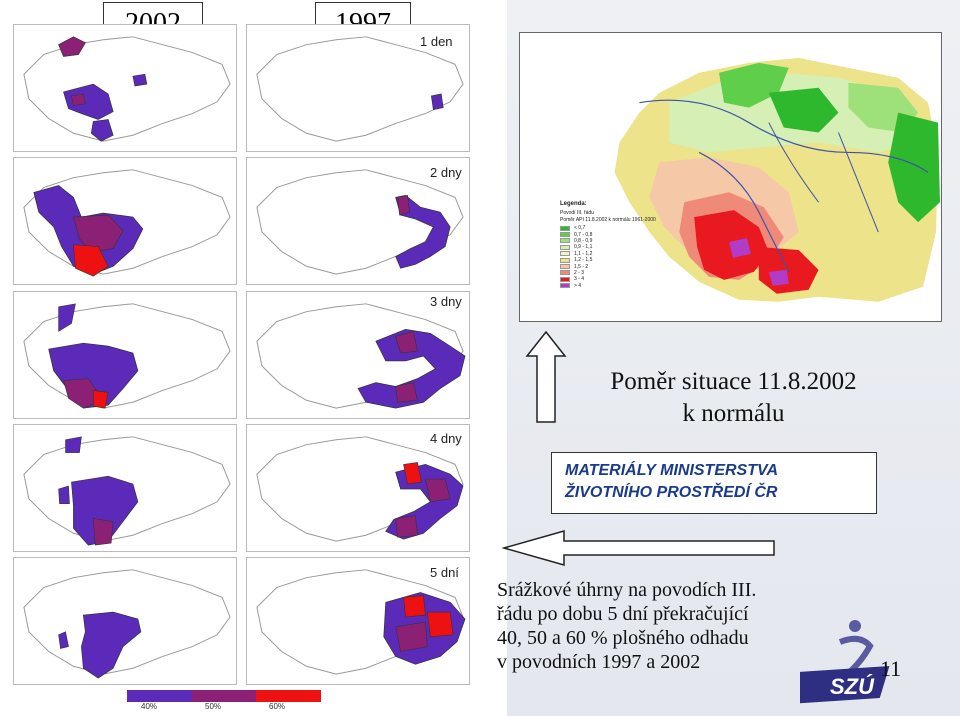  Describe the element at coordinates (614, 241) in the screenshot. I see `legend-row: 0,8 - 0,9` at that location.